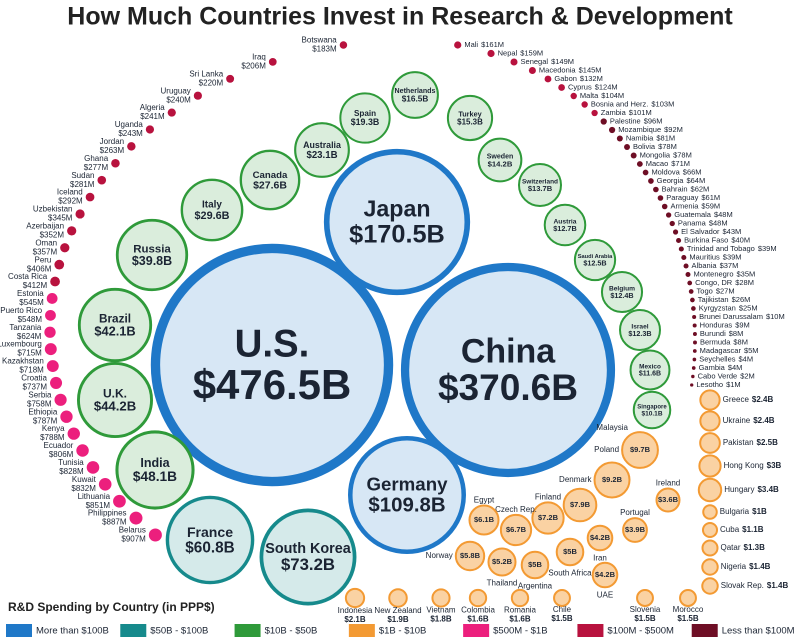  What do you see at coordinates (308, 564) in the screenshot?
I see `value-label: $73.2B` at bounding box center [308, 564].